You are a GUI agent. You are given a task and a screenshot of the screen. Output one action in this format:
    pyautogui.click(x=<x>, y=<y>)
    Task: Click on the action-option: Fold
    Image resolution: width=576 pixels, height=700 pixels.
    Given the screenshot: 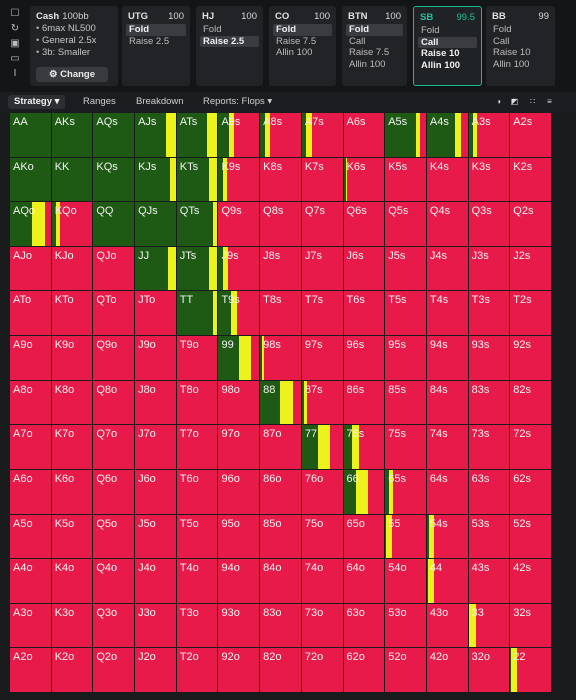 What is the action you would take?
    pyautogui.click(x=430, y=30)
    